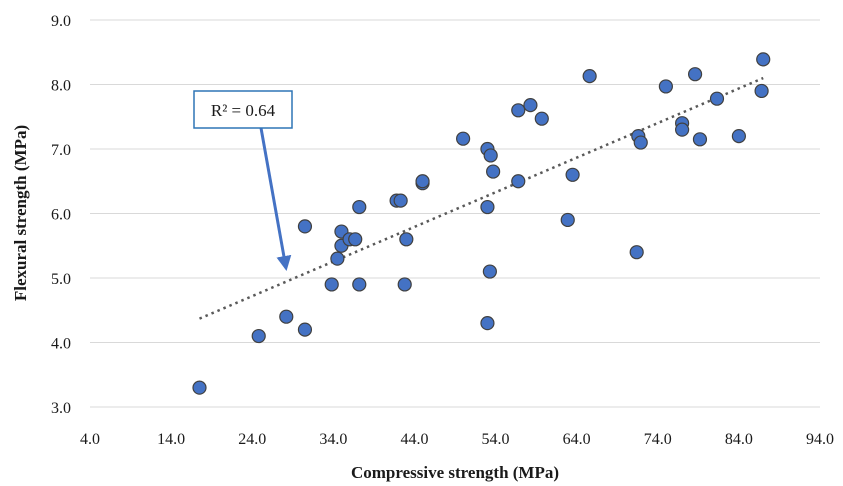 The width and height of the screenshot is (843, 486). Describe the element at coordinates (275, 199) in the screenshot. I see `r2-arrow` at that location.